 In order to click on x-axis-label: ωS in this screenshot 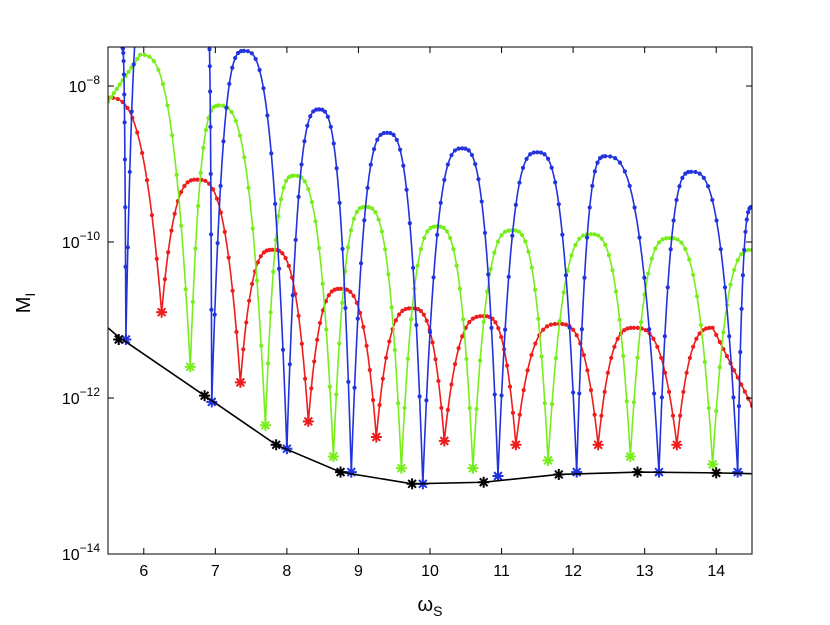, I will do `click(430, 606)`.